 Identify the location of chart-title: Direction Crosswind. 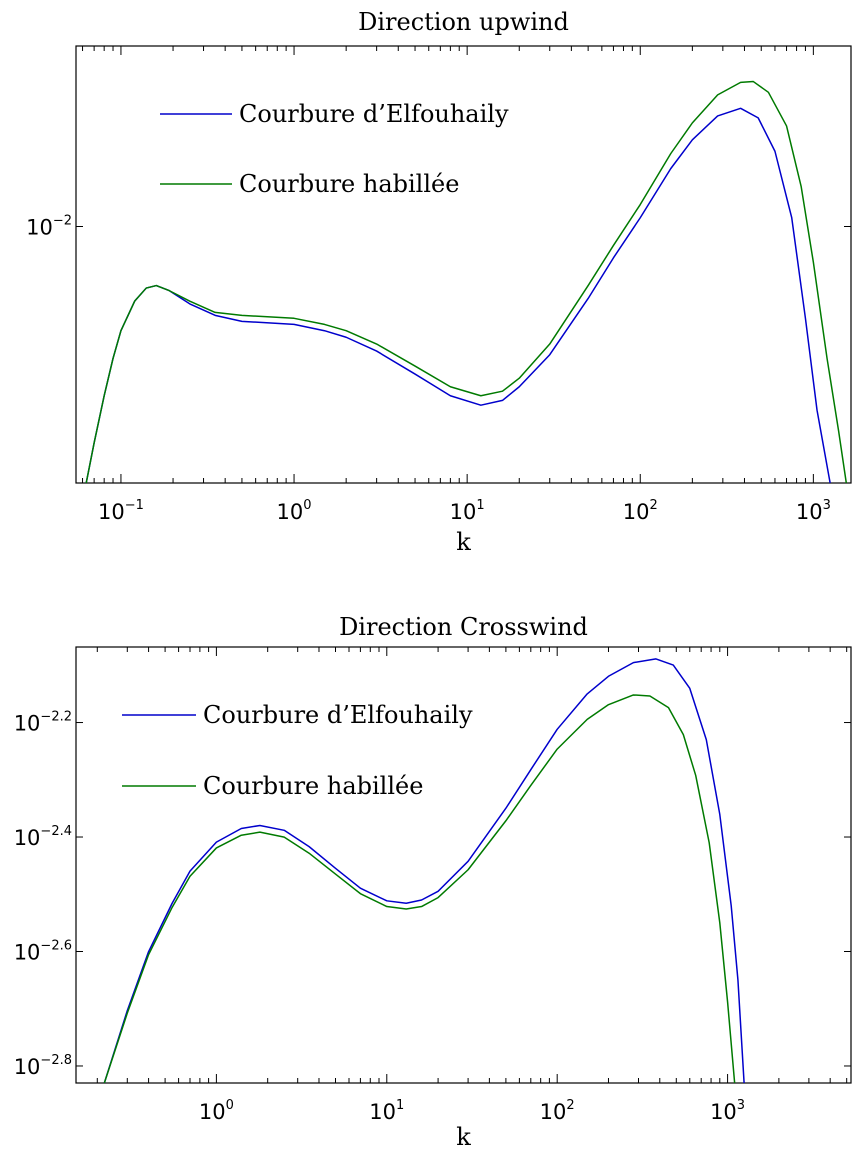
(463, 627).